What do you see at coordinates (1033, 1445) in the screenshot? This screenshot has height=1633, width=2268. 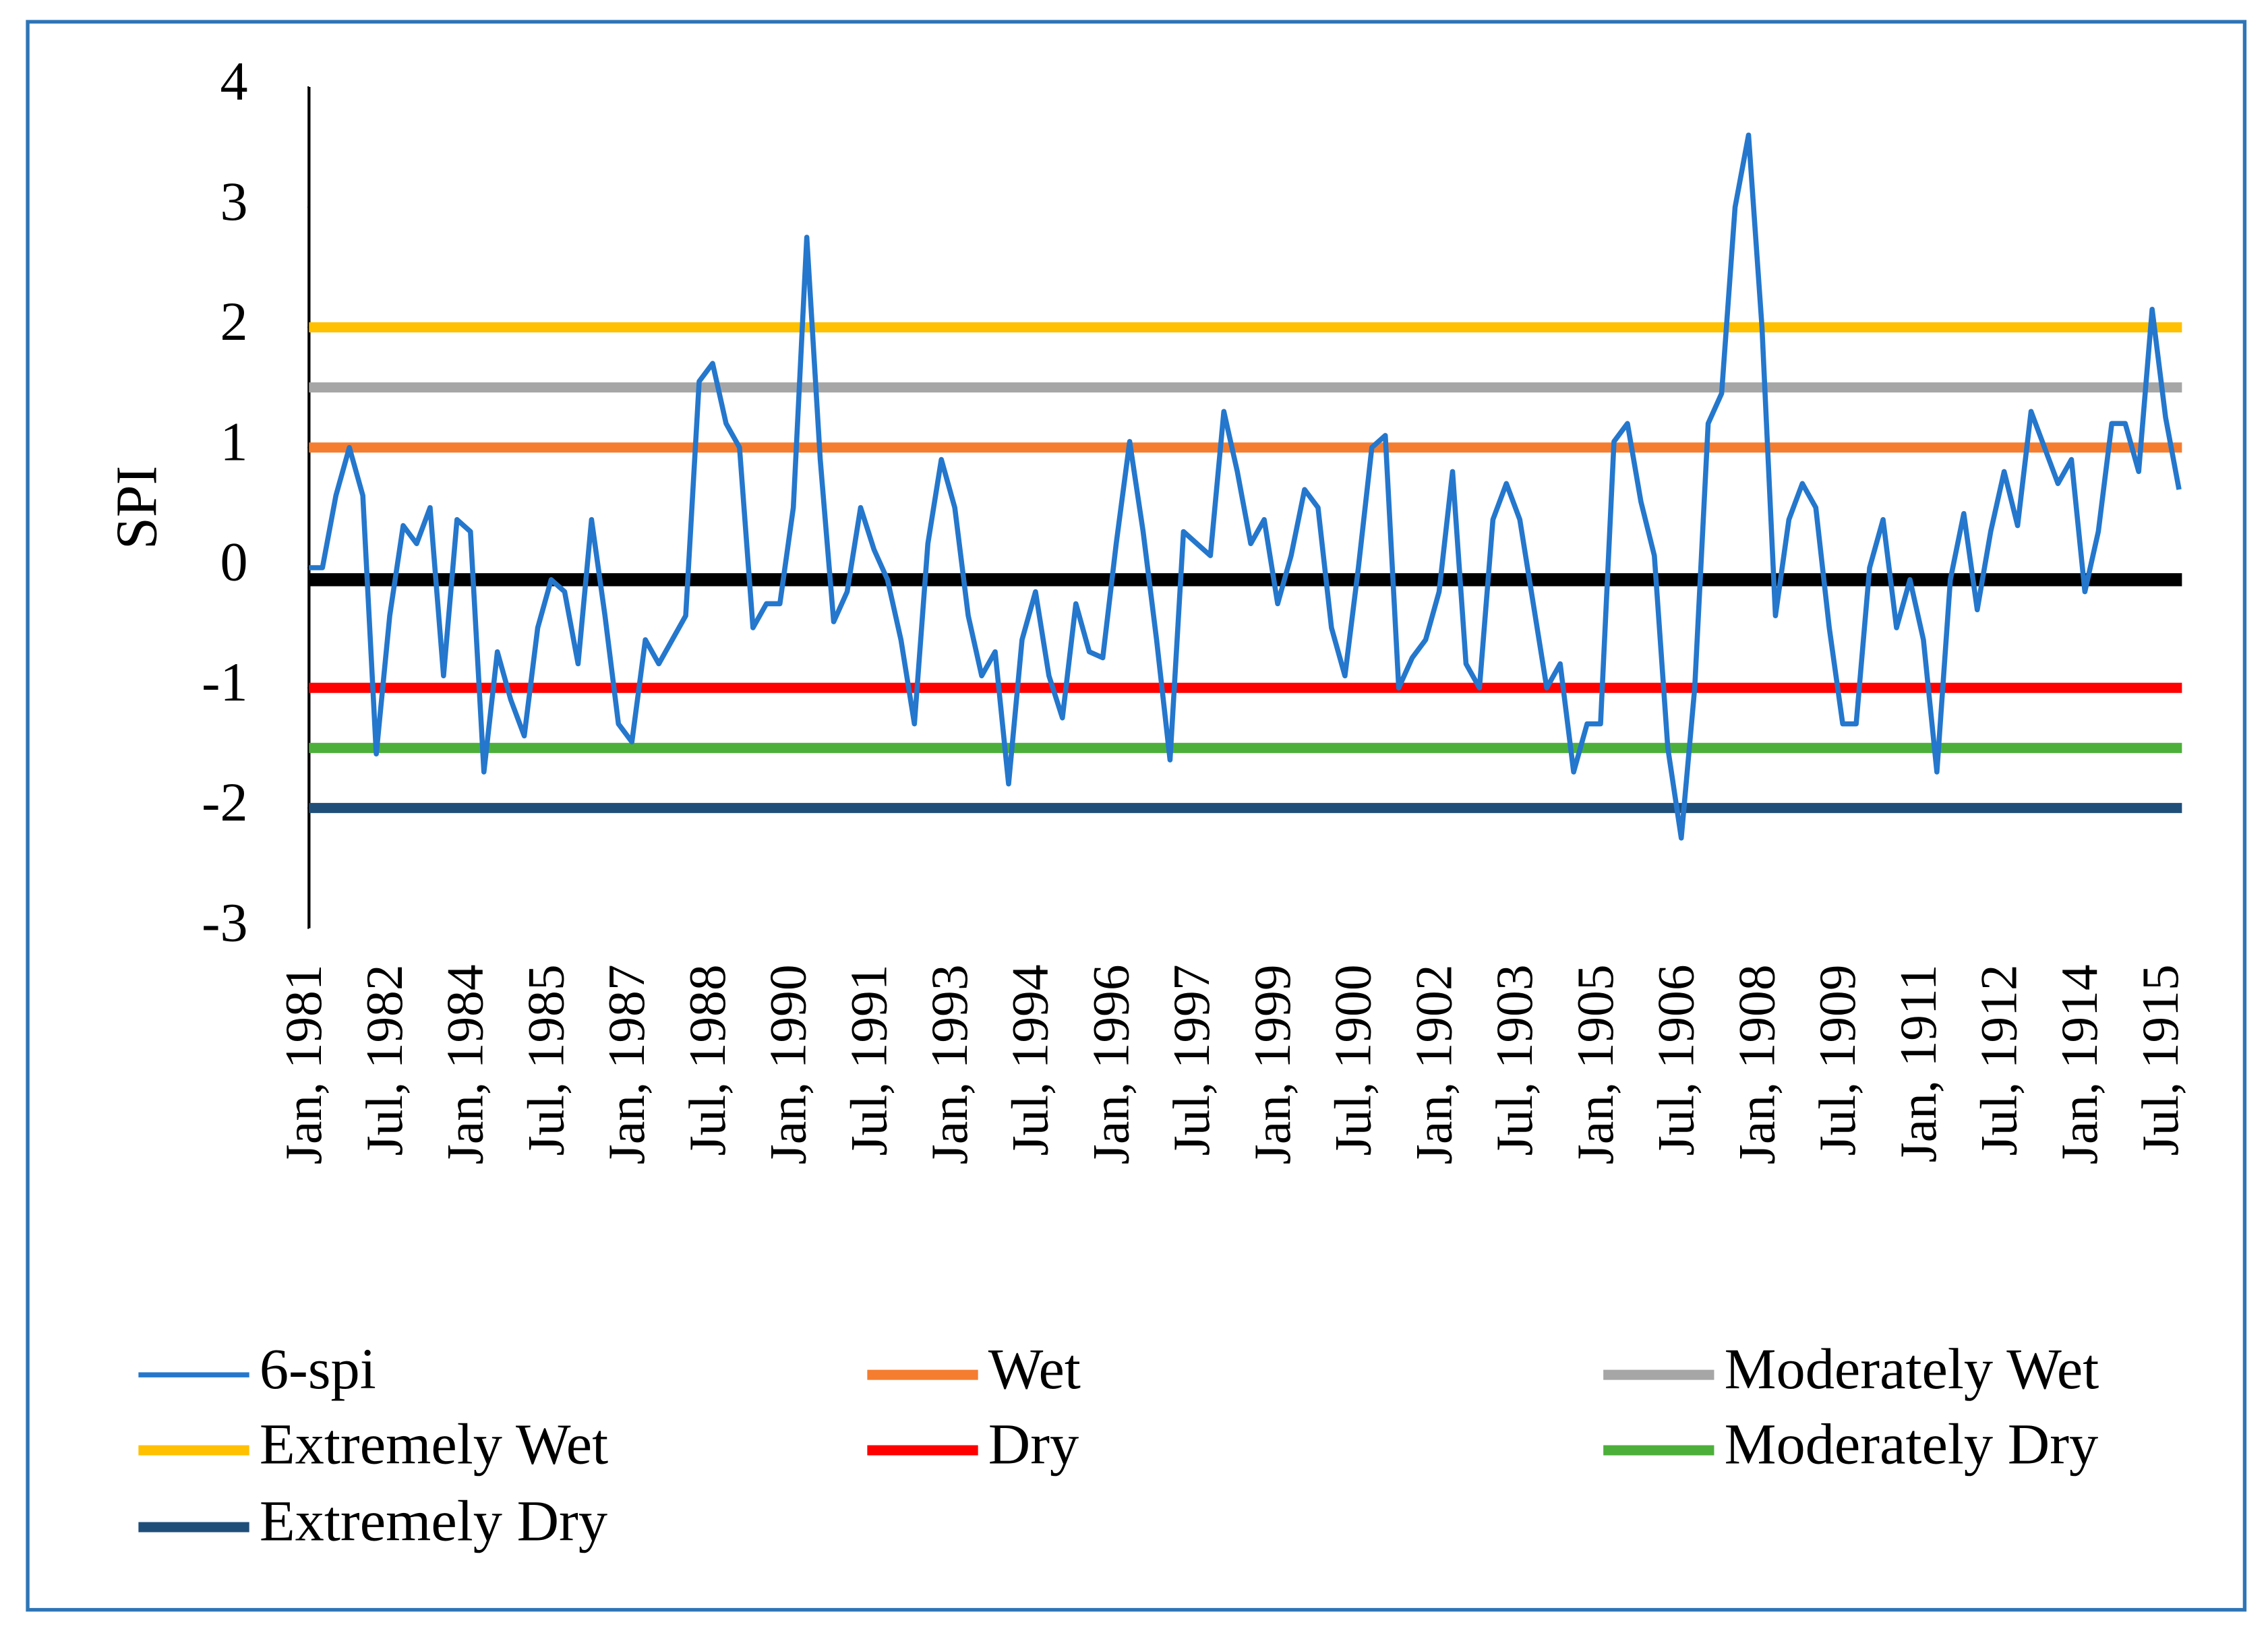 I see `legend-label: Dry` at bounding box center [1033, 1445].